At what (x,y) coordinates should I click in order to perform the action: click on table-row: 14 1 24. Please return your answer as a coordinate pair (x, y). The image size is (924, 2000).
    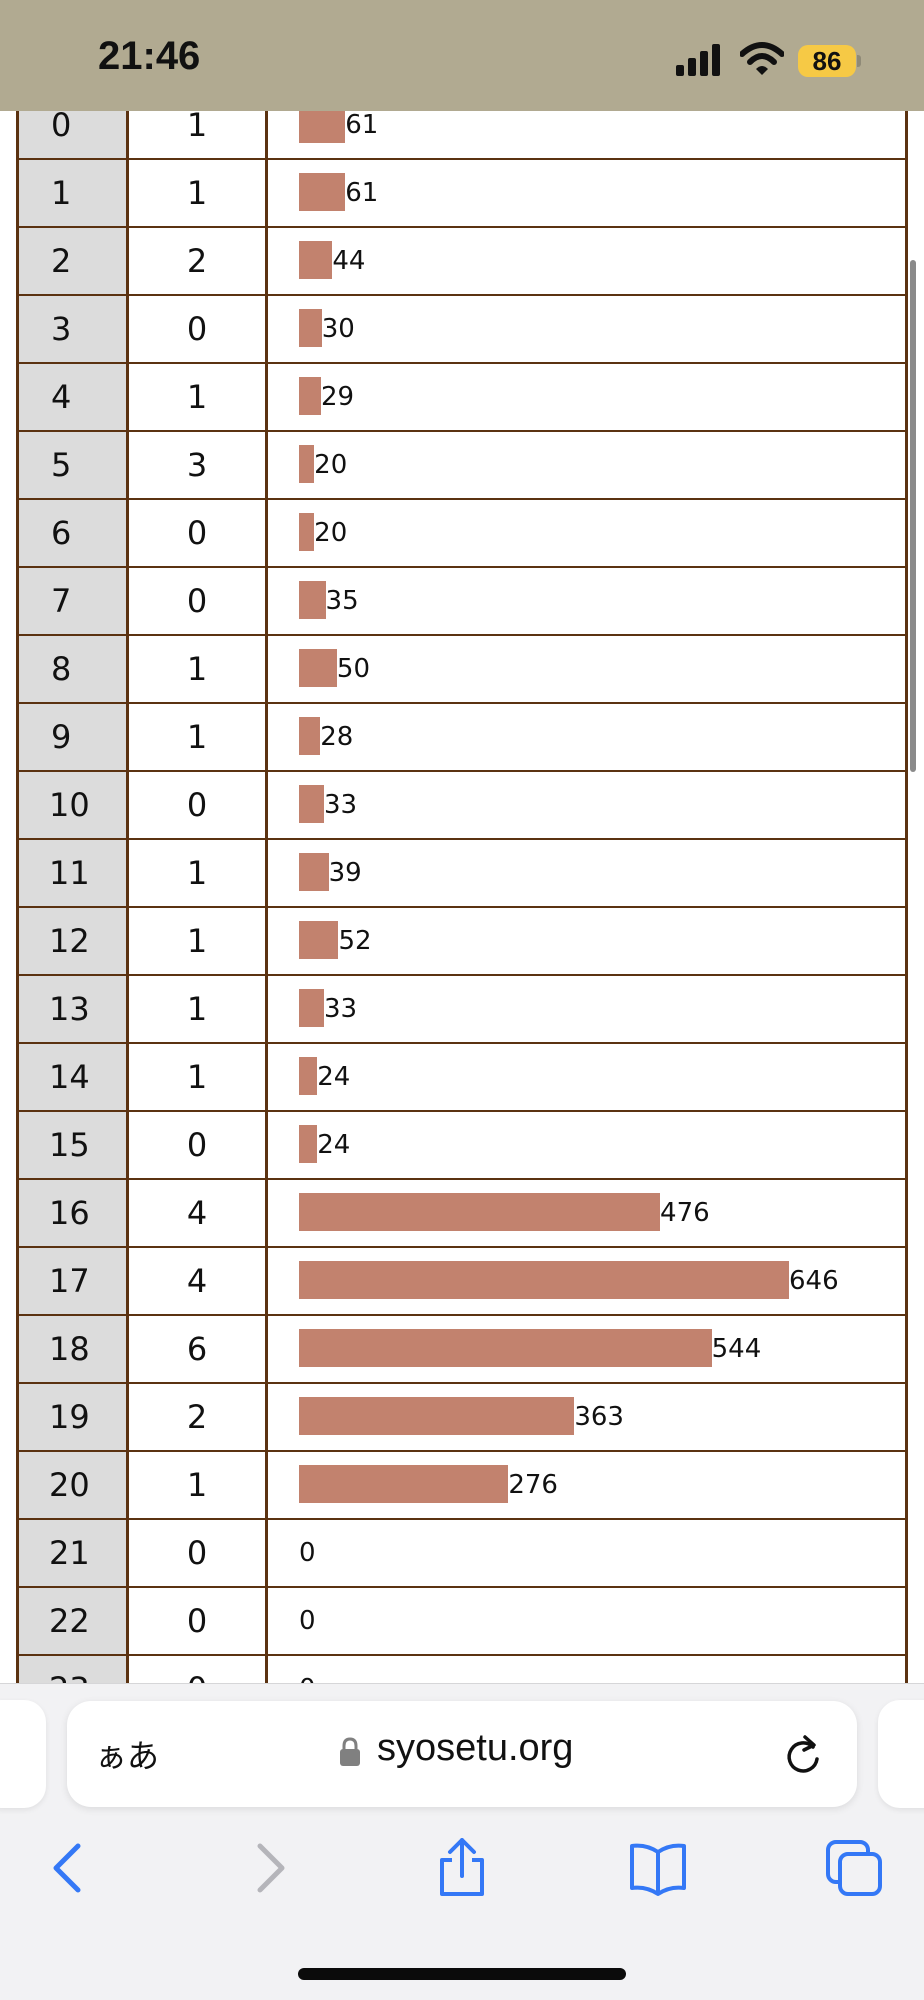
    Looking at the image, I should click on (462, 1076).